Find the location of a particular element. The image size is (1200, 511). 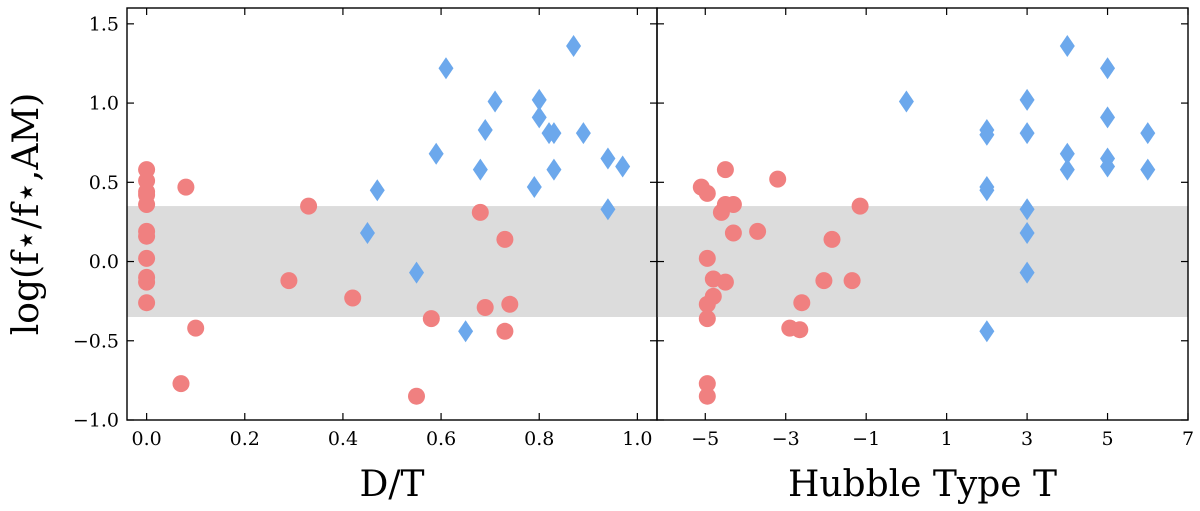

x-axis-label: Hubble Type T is located at coordinates (922, 484).